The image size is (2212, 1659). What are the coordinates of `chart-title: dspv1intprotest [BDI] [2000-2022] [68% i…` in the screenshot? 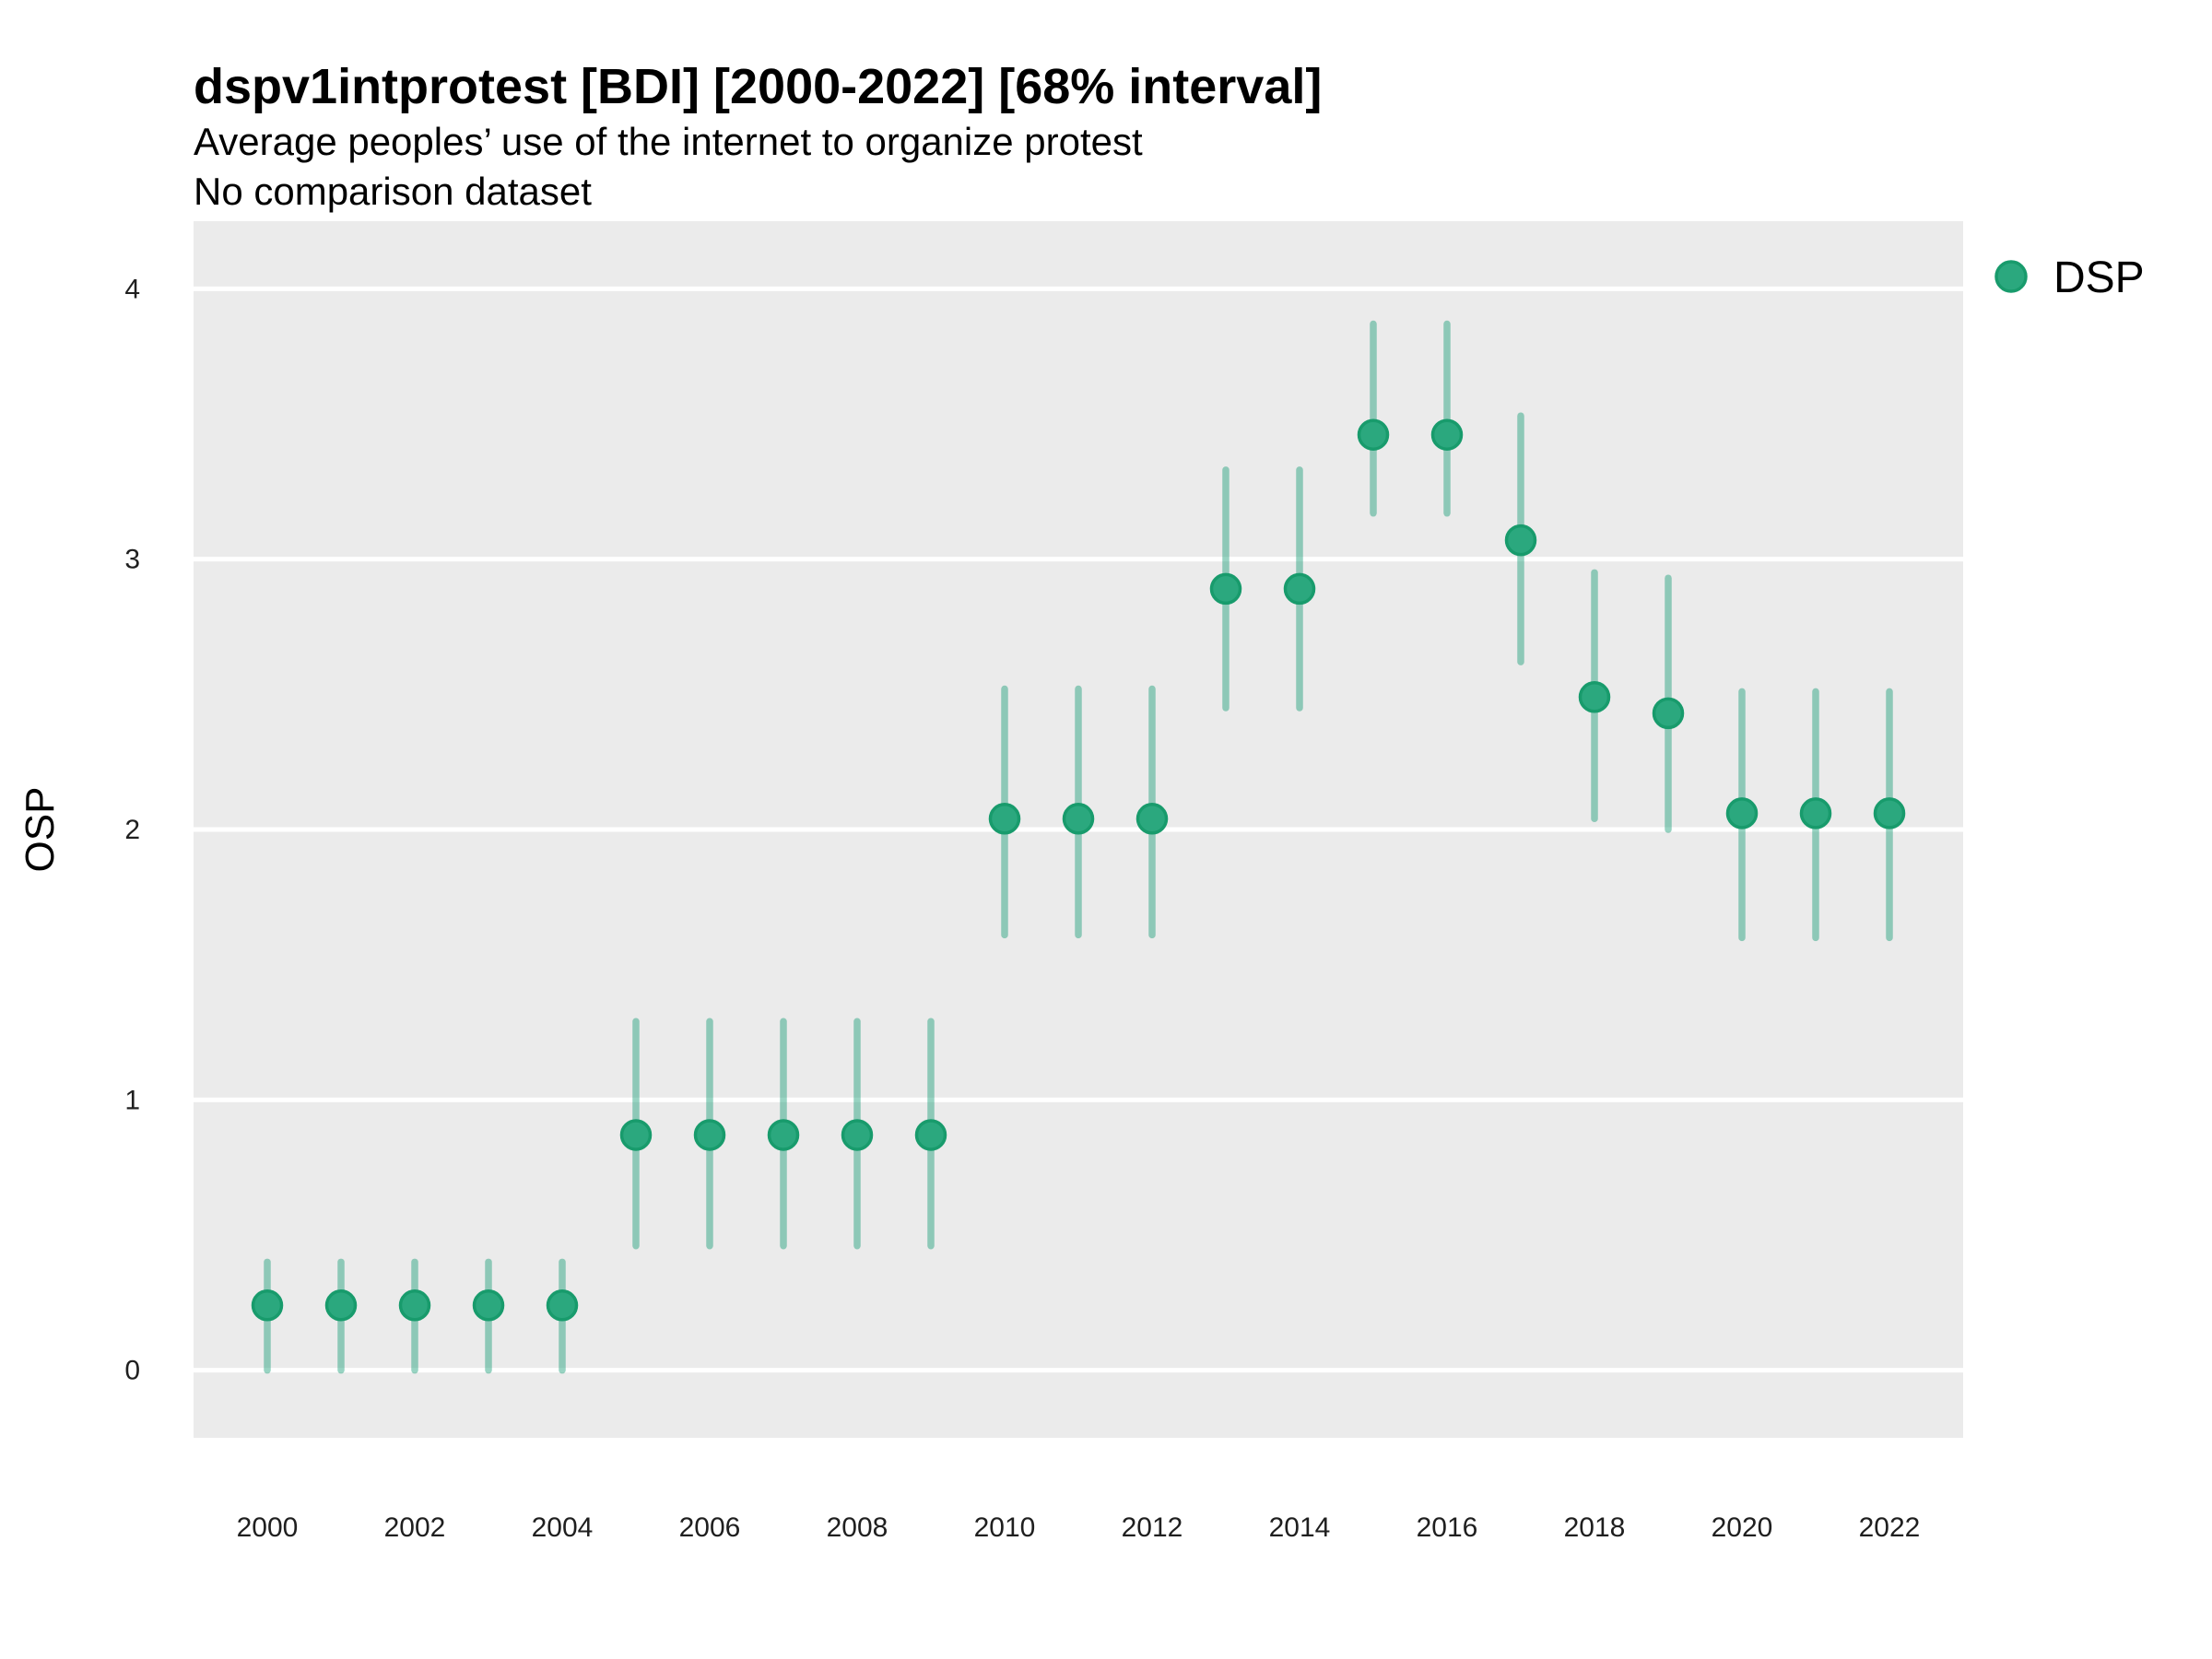 It's located at (758, 86).